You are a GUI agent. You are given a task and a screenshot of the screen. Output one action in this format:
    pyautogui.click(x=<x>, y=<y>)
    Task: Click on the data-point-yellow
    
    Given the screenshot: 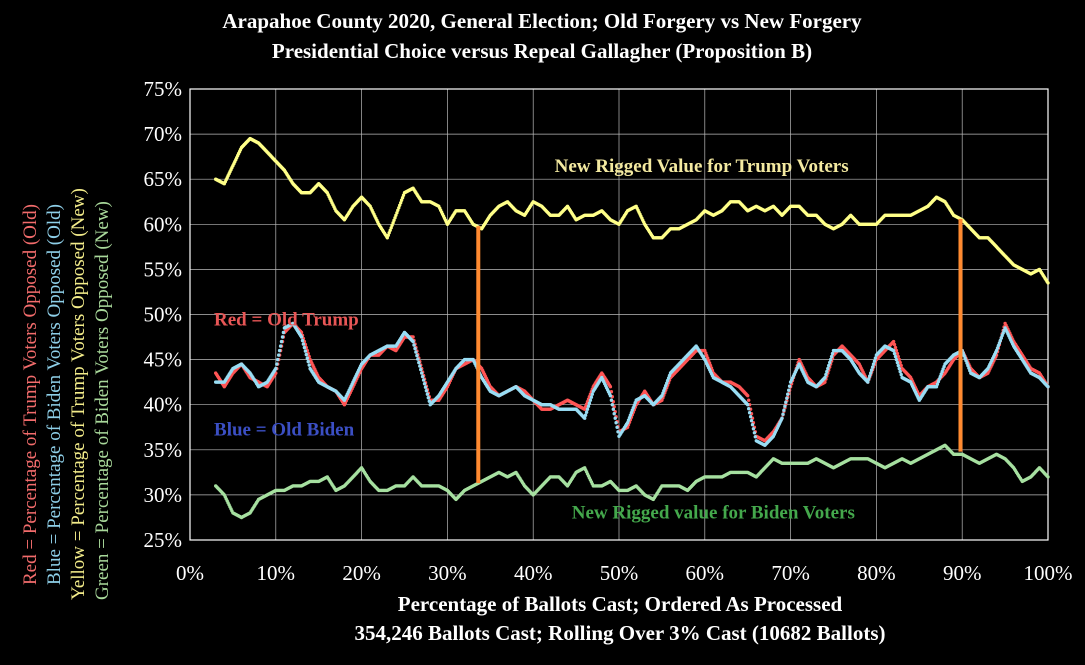 What is the action you would take?
    pyautogui.click(x=401, y=203)
    